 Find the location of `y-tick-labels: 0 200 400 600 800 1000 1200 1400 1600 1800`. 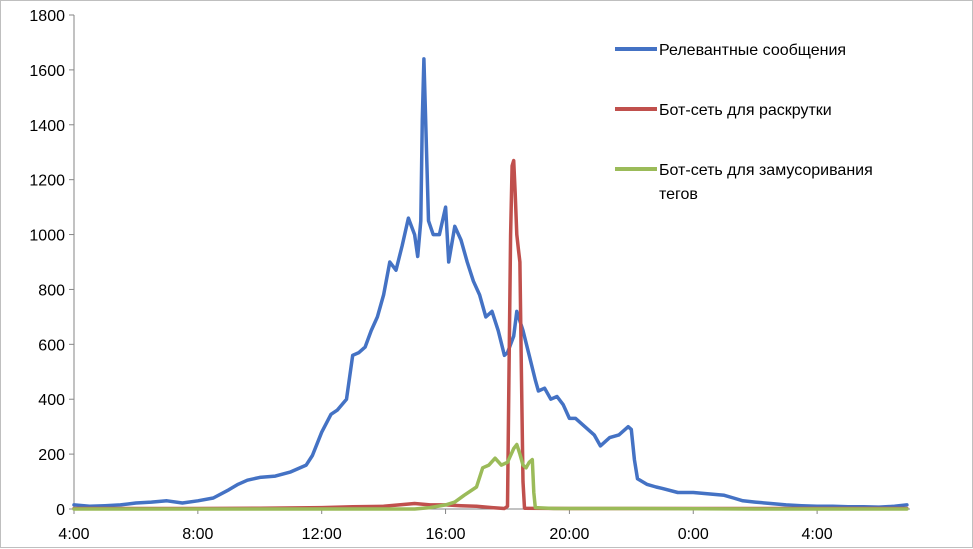

y-tick-labels: 0 200 400 600 800 1000 1200 1400 1600 1800 is located at coordinates (47, 263).